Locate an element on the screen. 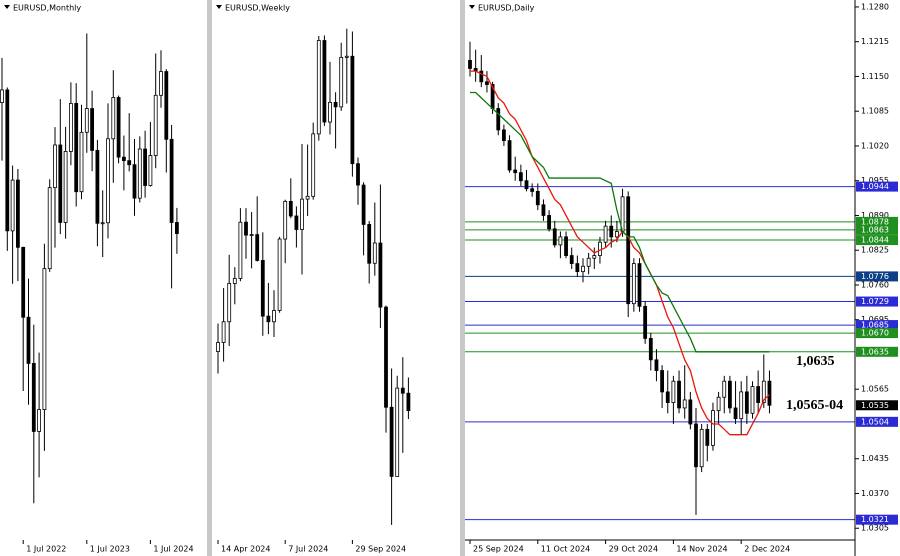  x-tick-label: 7 Jul 2024 is located at coordinates (308, 549).